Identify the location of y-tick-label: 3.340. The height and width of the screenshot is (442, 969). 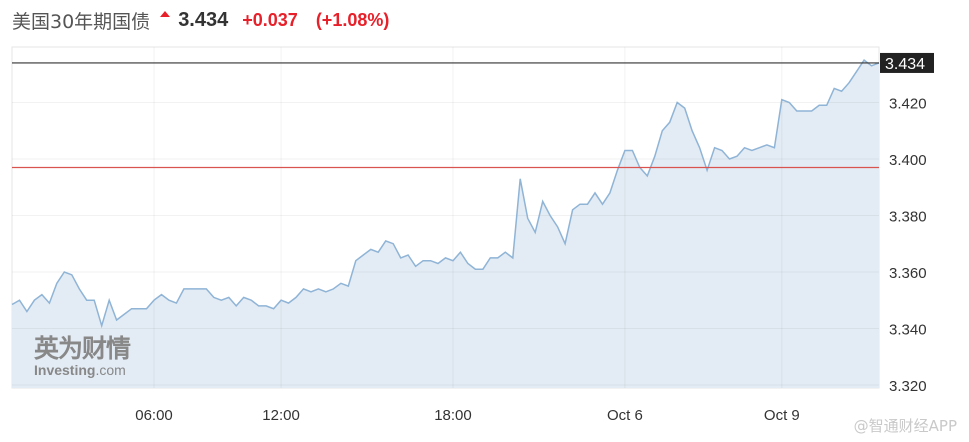
(908, 330).